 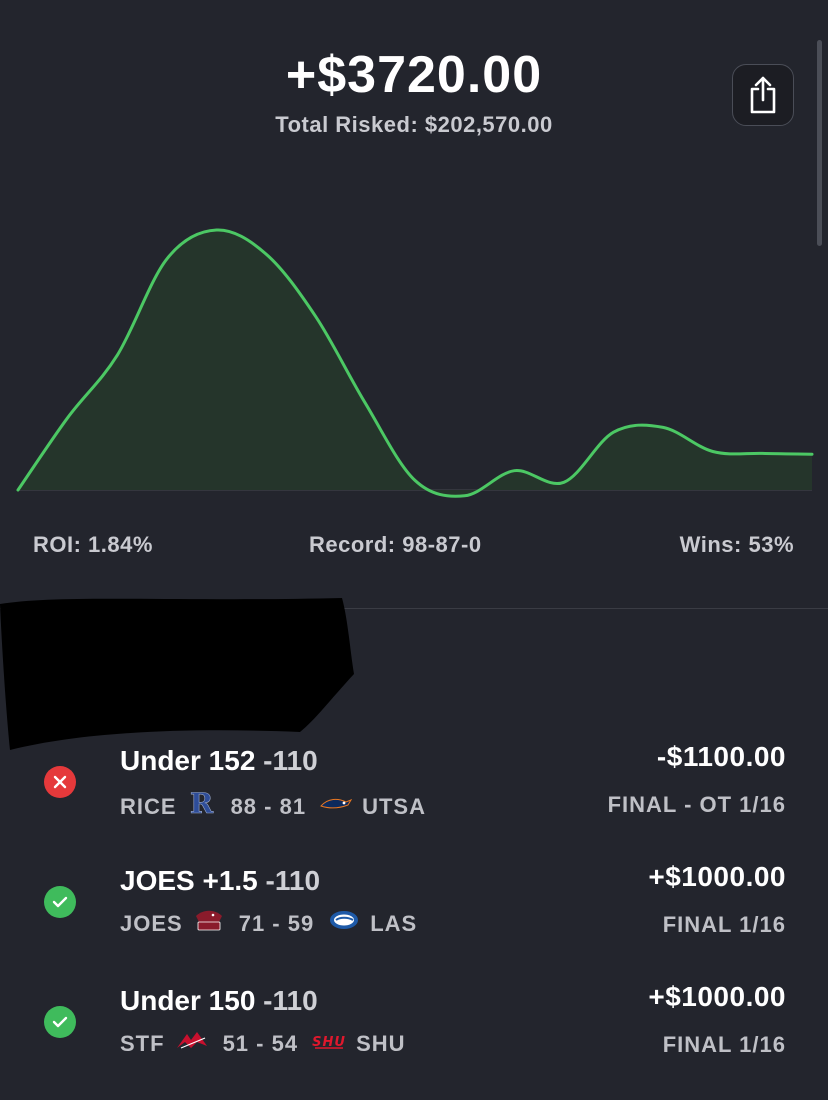 I want to click on svg-text: R, so click(x=201, y=803).